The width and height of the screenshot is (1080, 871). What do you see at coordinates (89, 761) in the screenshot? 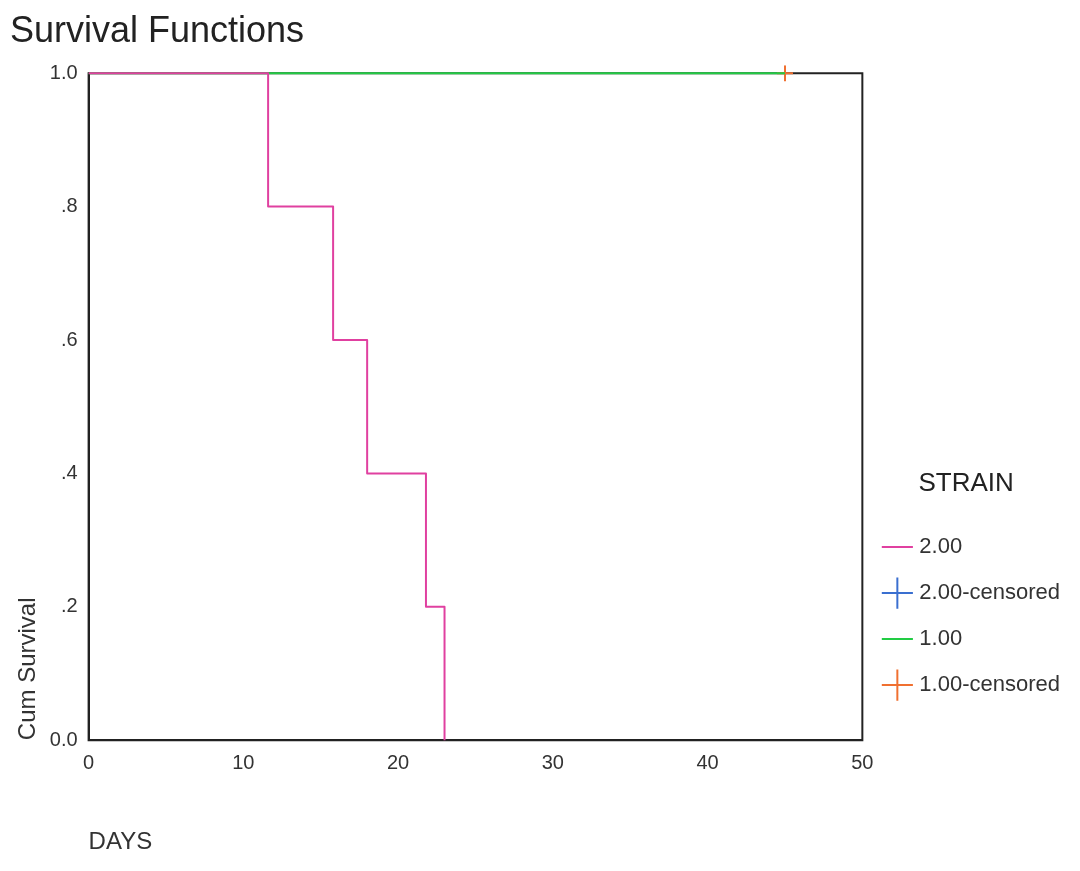
I see `x-tick-label: 0` at bounding box center [89, 761].